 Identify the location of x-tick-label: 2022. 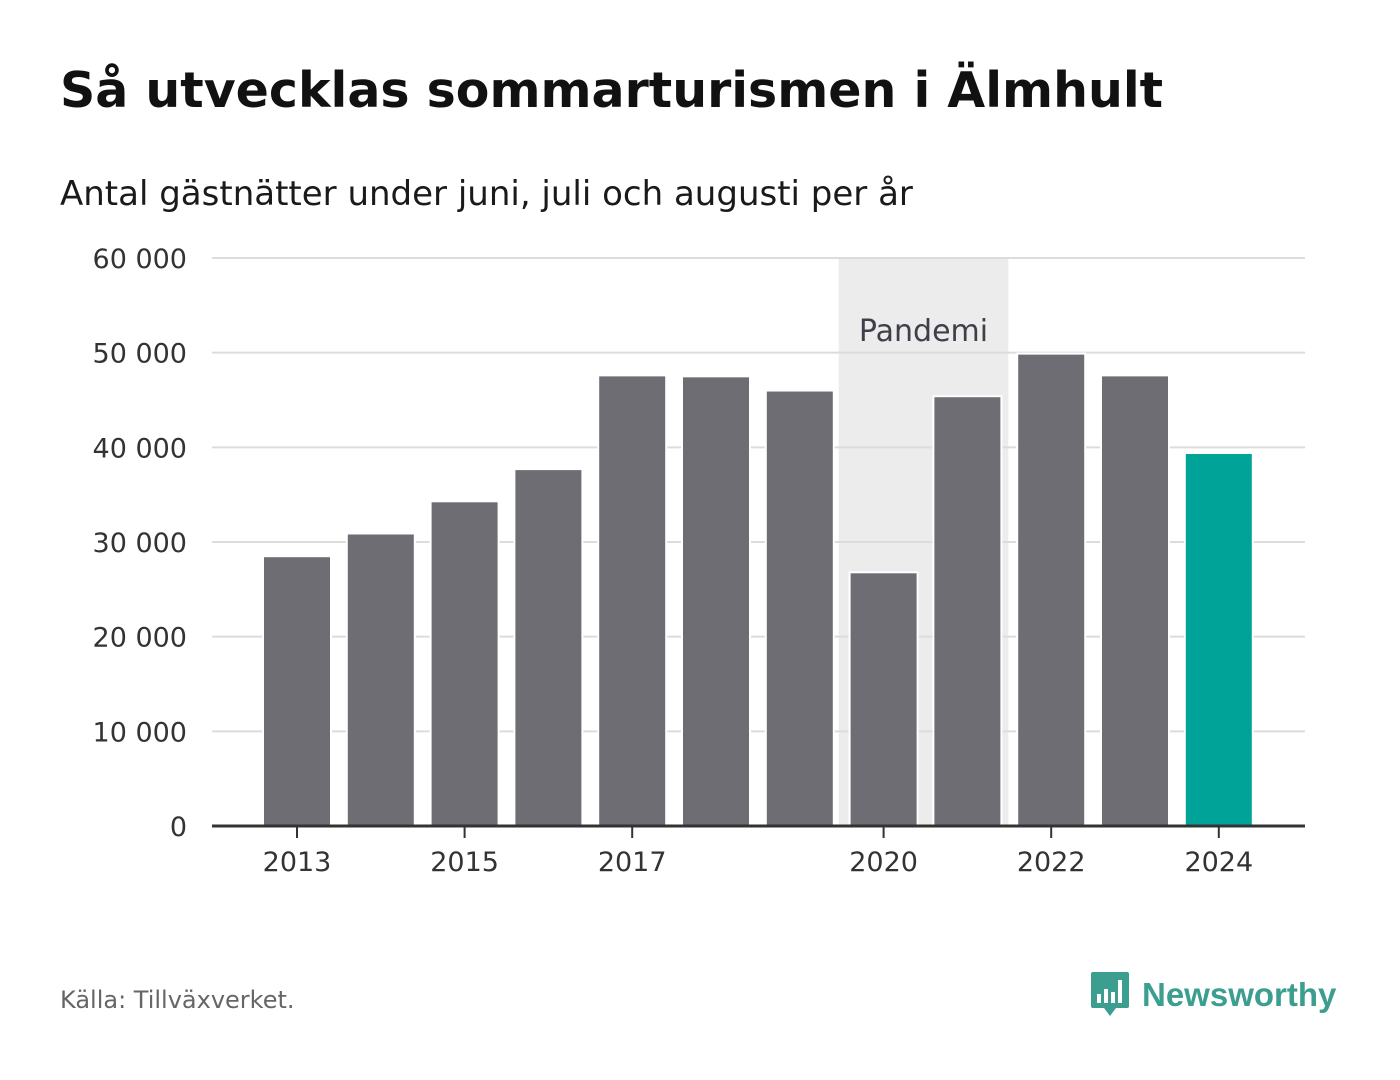
(1051, 862).